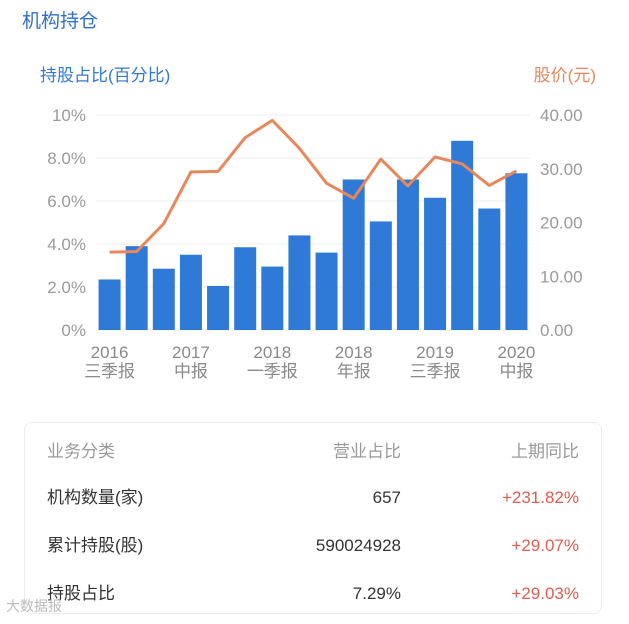 The height and width of the screenshot is (624, 629). What do you see at coordinates (272, 371) in the screenshot?
I see `x-tick-period: 一季报` at bounding box center [272, 371].